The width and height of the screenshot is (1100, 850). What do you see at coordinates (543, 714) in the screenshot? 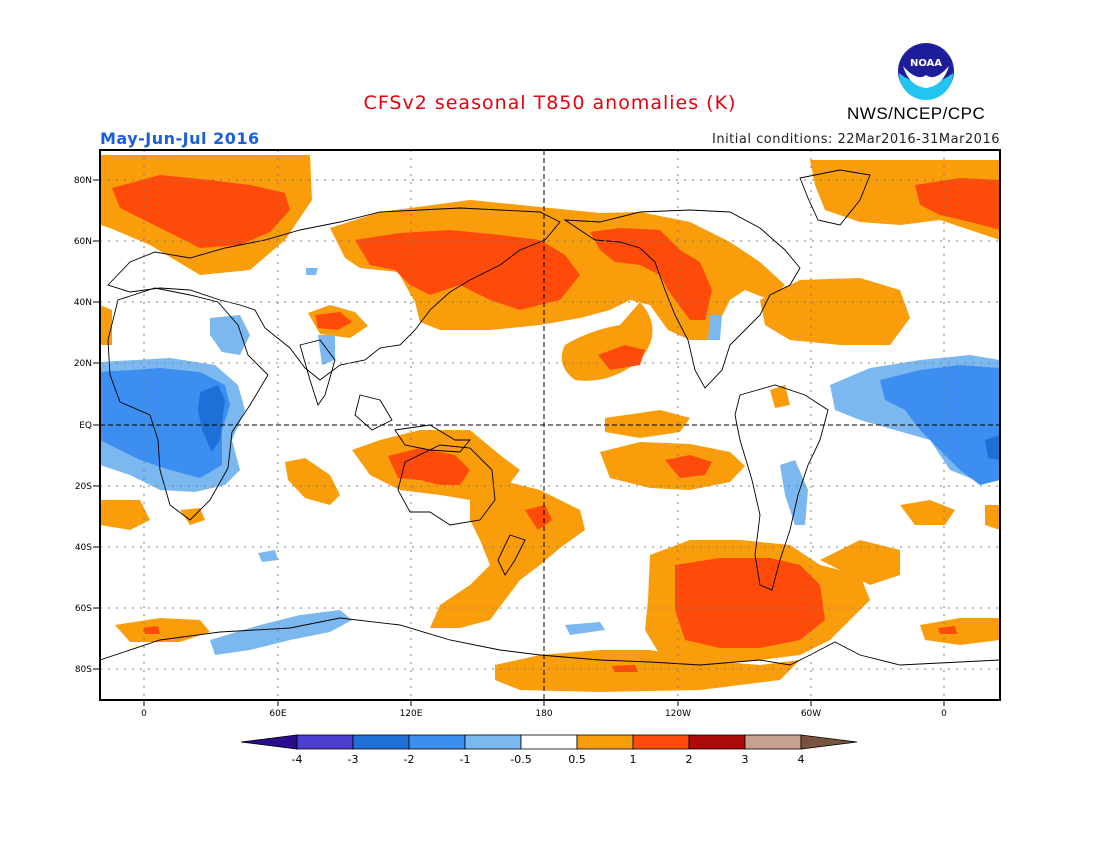
I see `lon-tick-label: 180` at bounding box center [543, 714].